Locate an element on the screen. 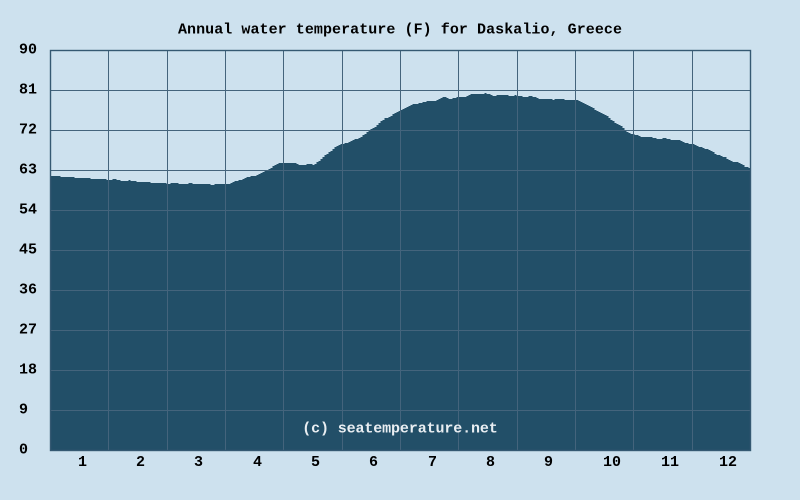  svg-text: 27 is located at coordinates (28, 330).